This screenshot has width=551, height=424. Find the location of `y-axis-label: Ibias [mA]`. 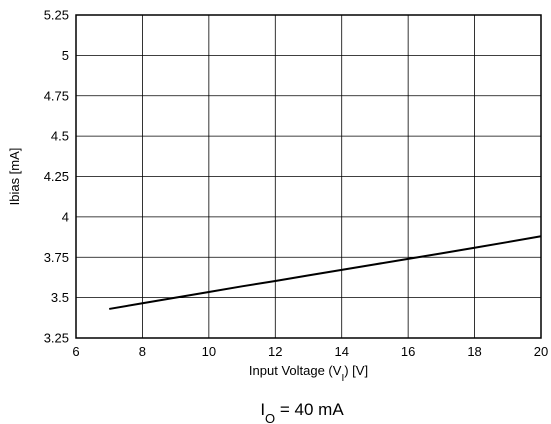

y-axis-label: Ibias [mA] is located at coordinates (14, 177).